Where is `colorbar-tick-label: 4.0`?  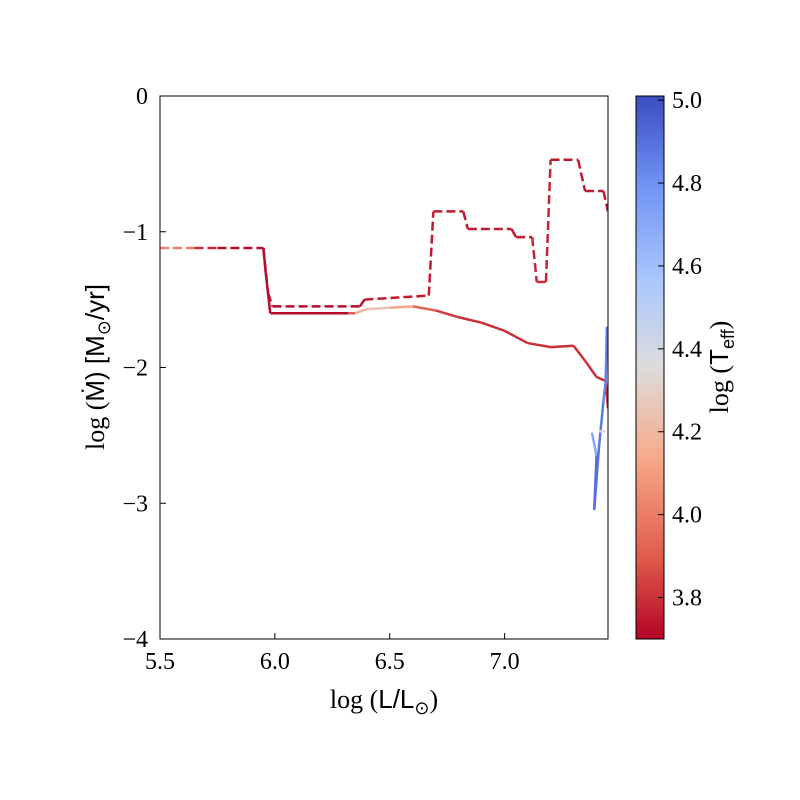
colorbar-tick-label: 4.0 is located at coordinates (687, 516).